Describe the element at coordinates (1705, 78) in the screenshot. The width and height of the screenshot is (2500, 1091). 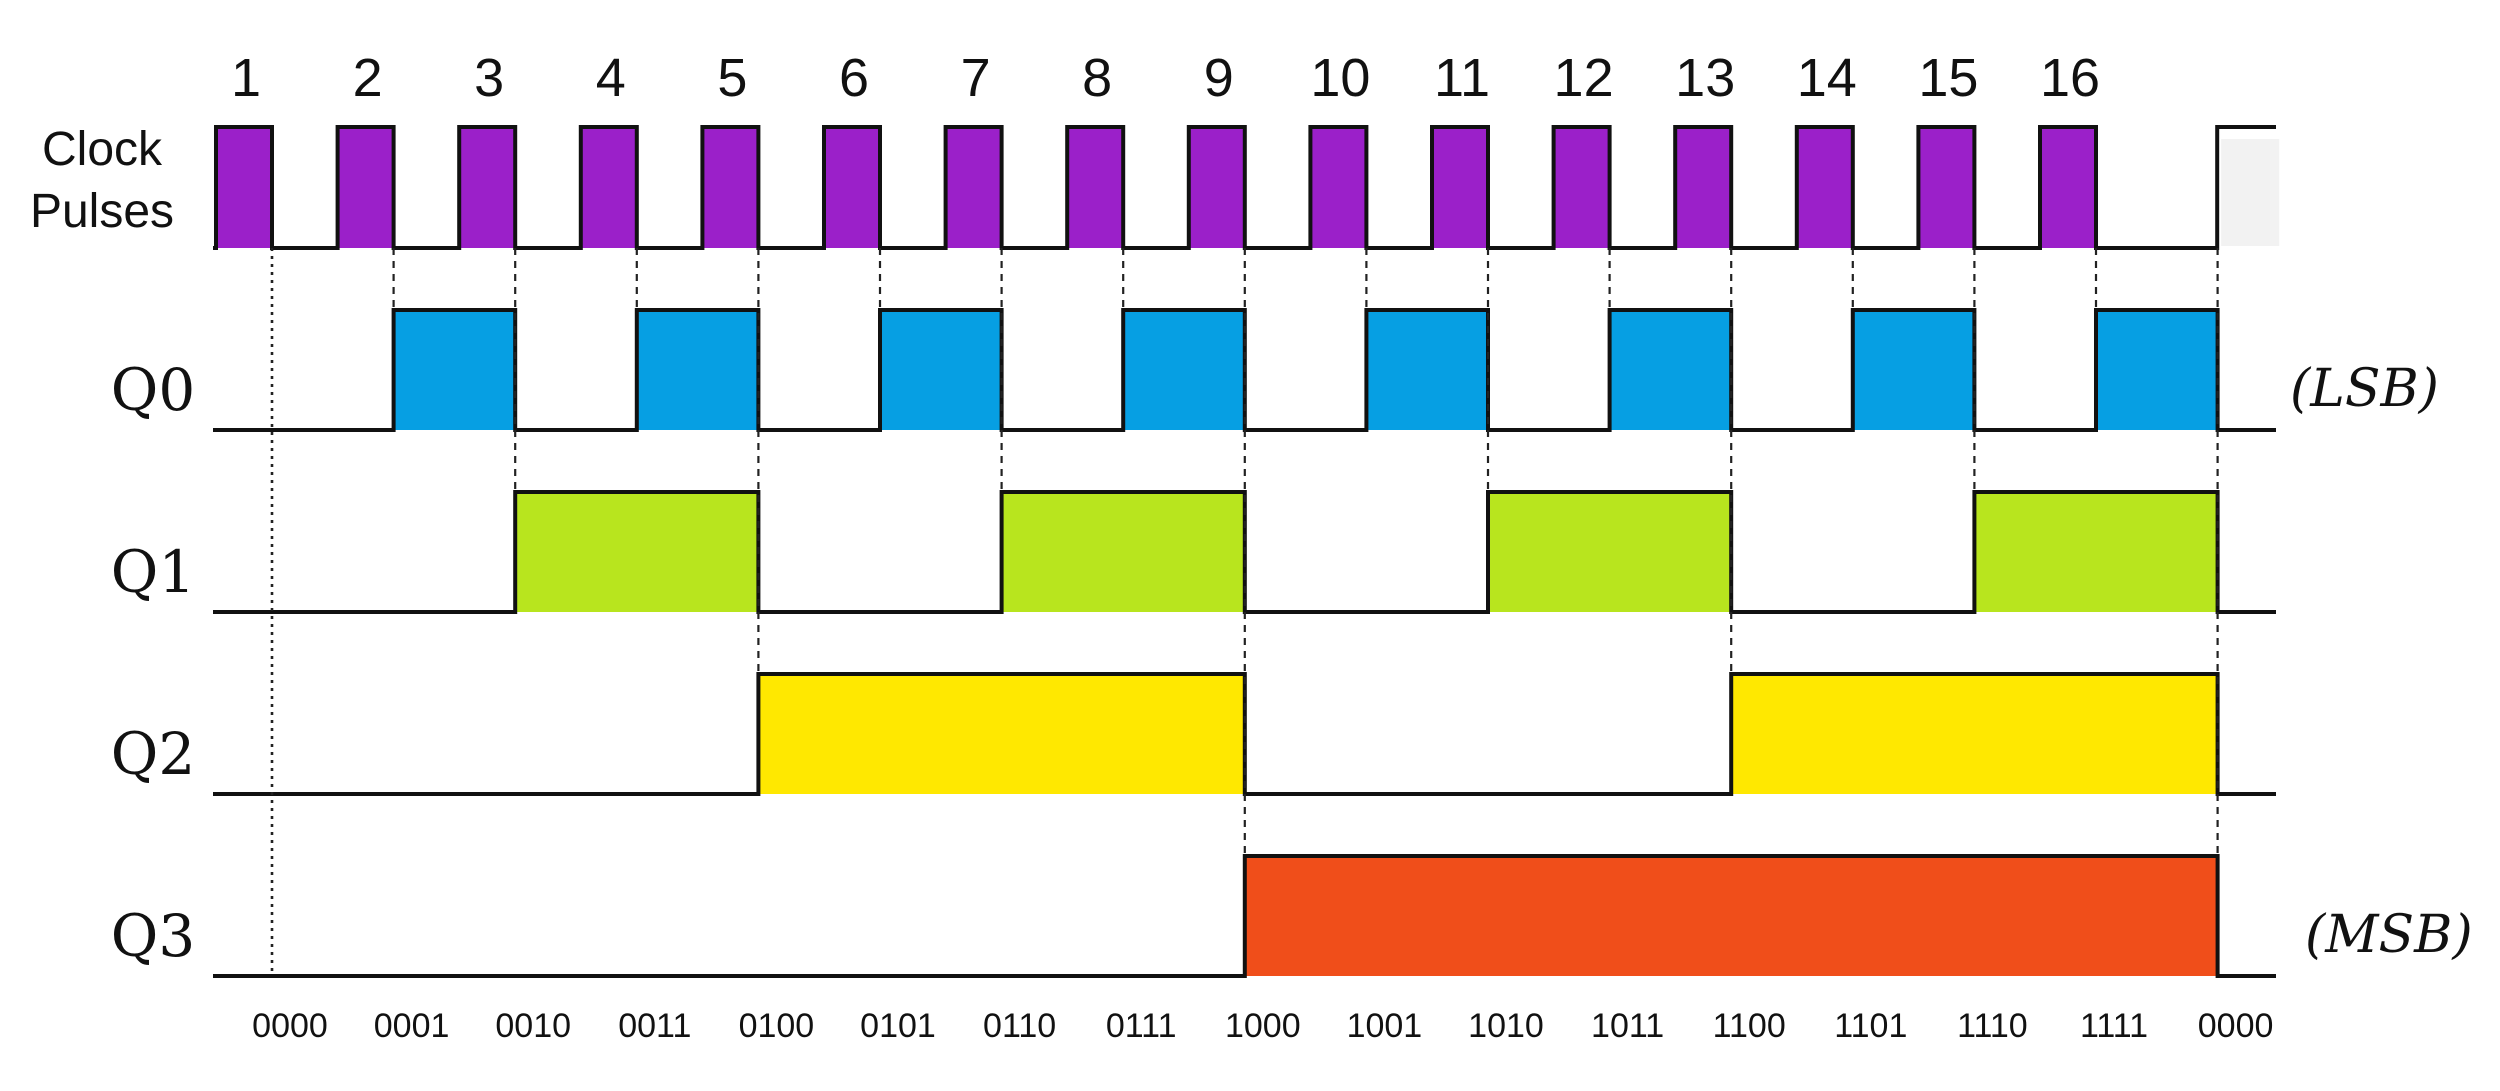
I see `pulse-number: 13` at that location.